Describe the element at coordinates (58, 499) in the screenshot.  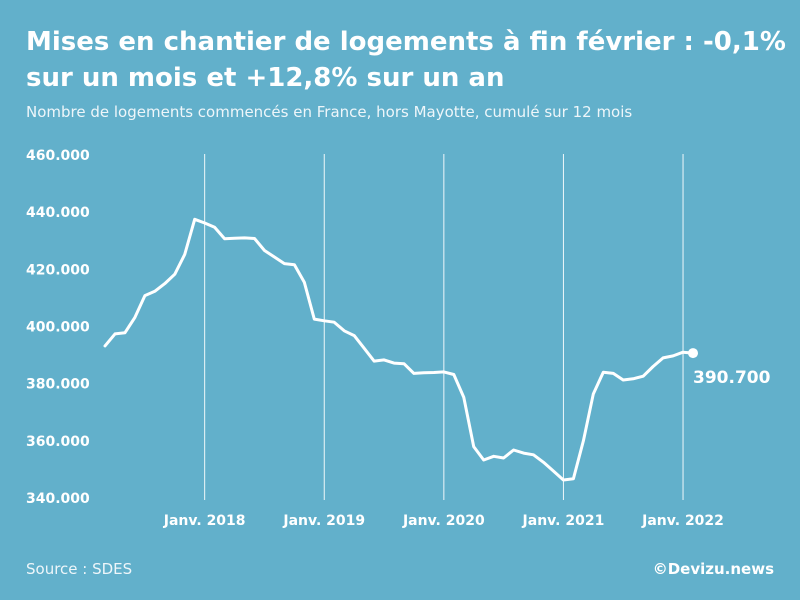
I see `y-tick-label: 340.000` at that location.